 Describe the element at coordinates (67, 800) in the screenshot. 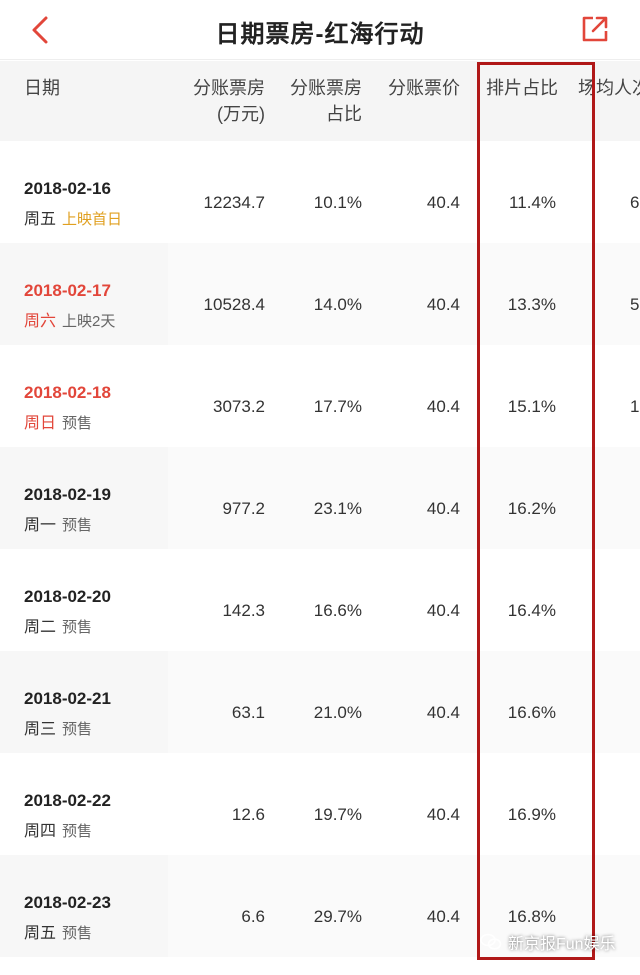

I see `row-date: 2018-02-22` at that location.